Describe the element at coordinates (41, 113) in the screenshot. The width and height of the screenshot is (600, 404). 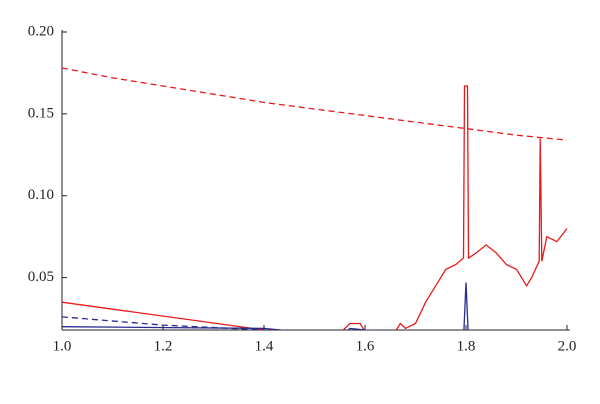
I see `y-tick-label: 0.15` at that location.